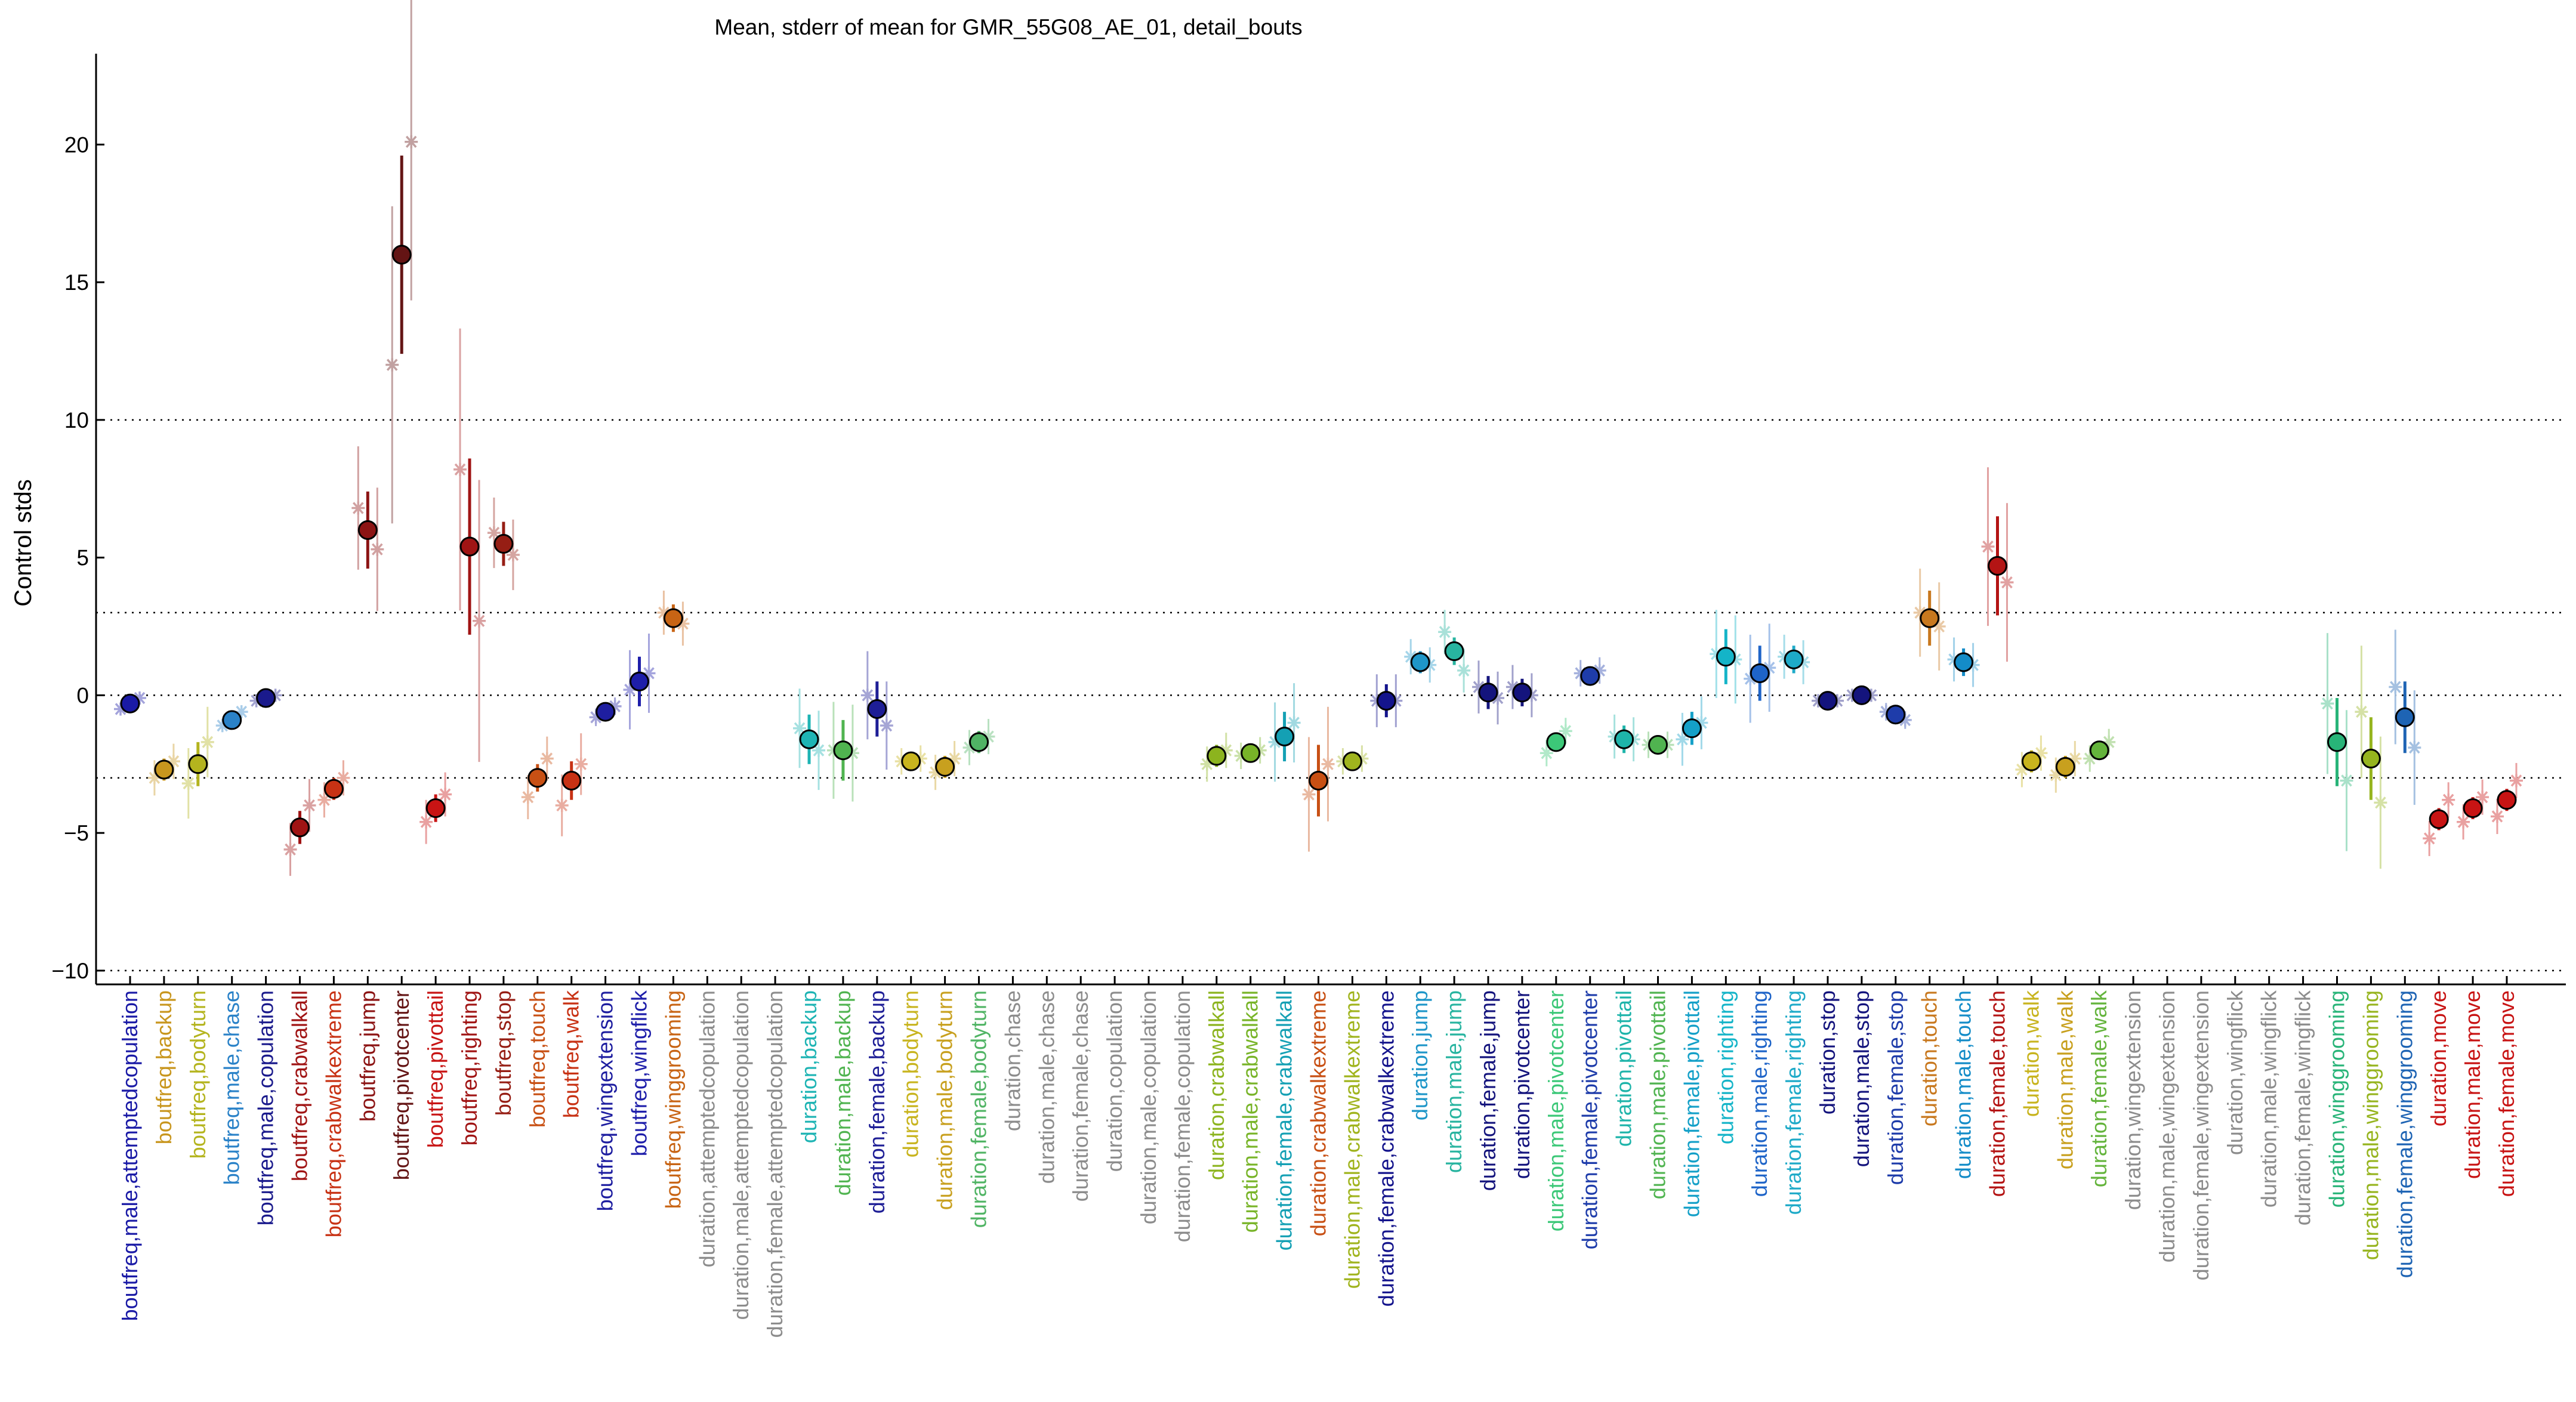 The height and width of the screenshot is (1402, 2576). I want to click on x-tick-label: duration,female,righting, so click(1794, 1102).